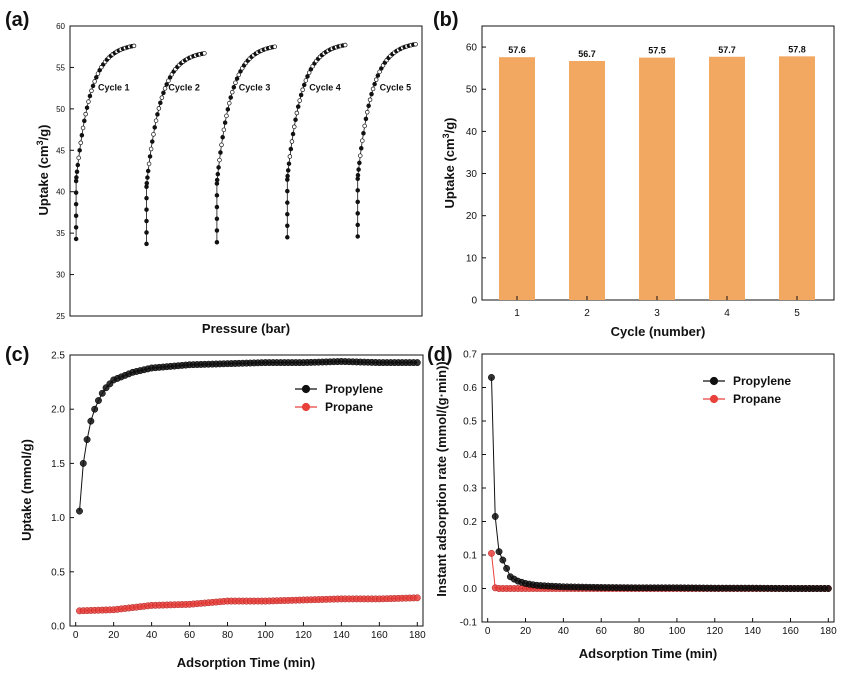 This screenshot has height=678, width=857. I want to click on legend-label: Propane, so click(757, 399).